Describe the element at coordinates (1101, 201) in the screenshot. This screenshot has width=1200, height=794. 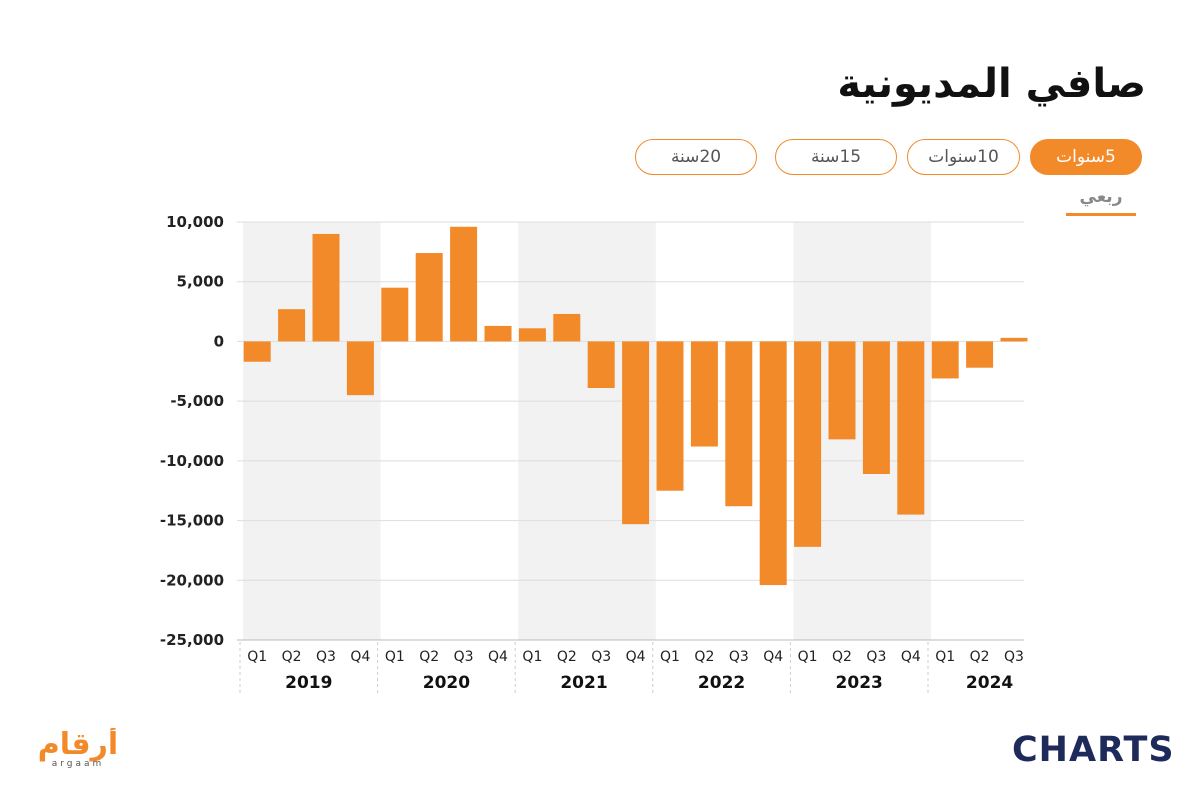
I see `quarterly-toggle: ربعي` at that location.